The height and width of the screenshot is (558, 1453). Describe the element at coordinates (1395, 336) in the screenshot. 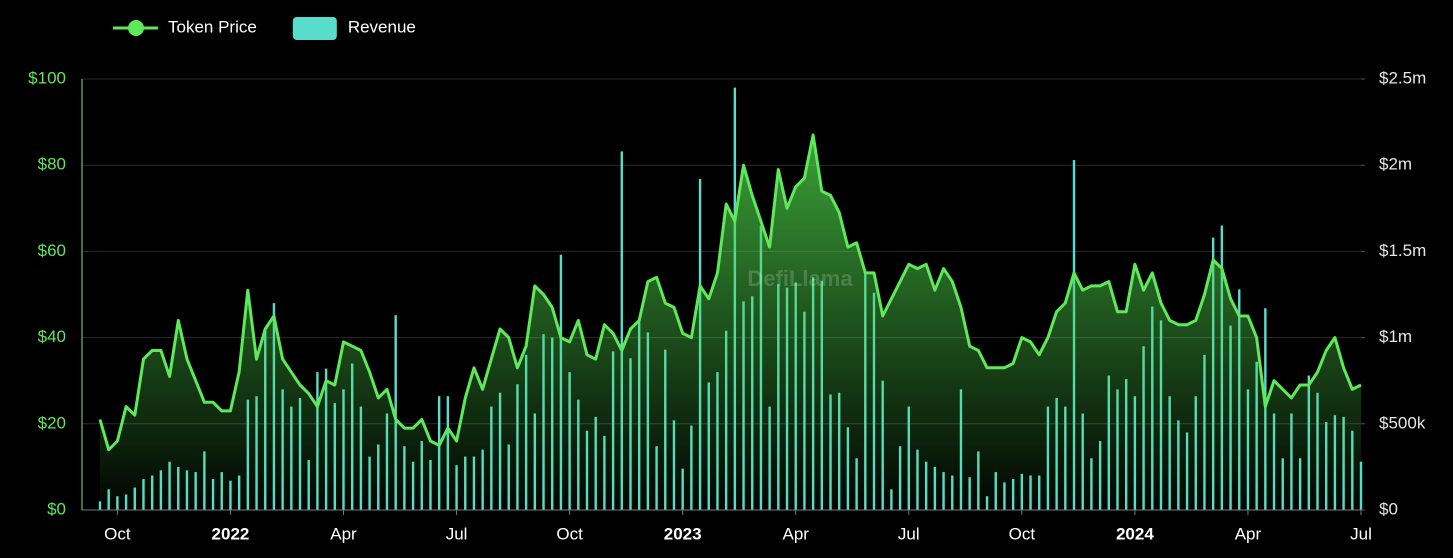

I see `y2-tick-label: $1m` at that location.